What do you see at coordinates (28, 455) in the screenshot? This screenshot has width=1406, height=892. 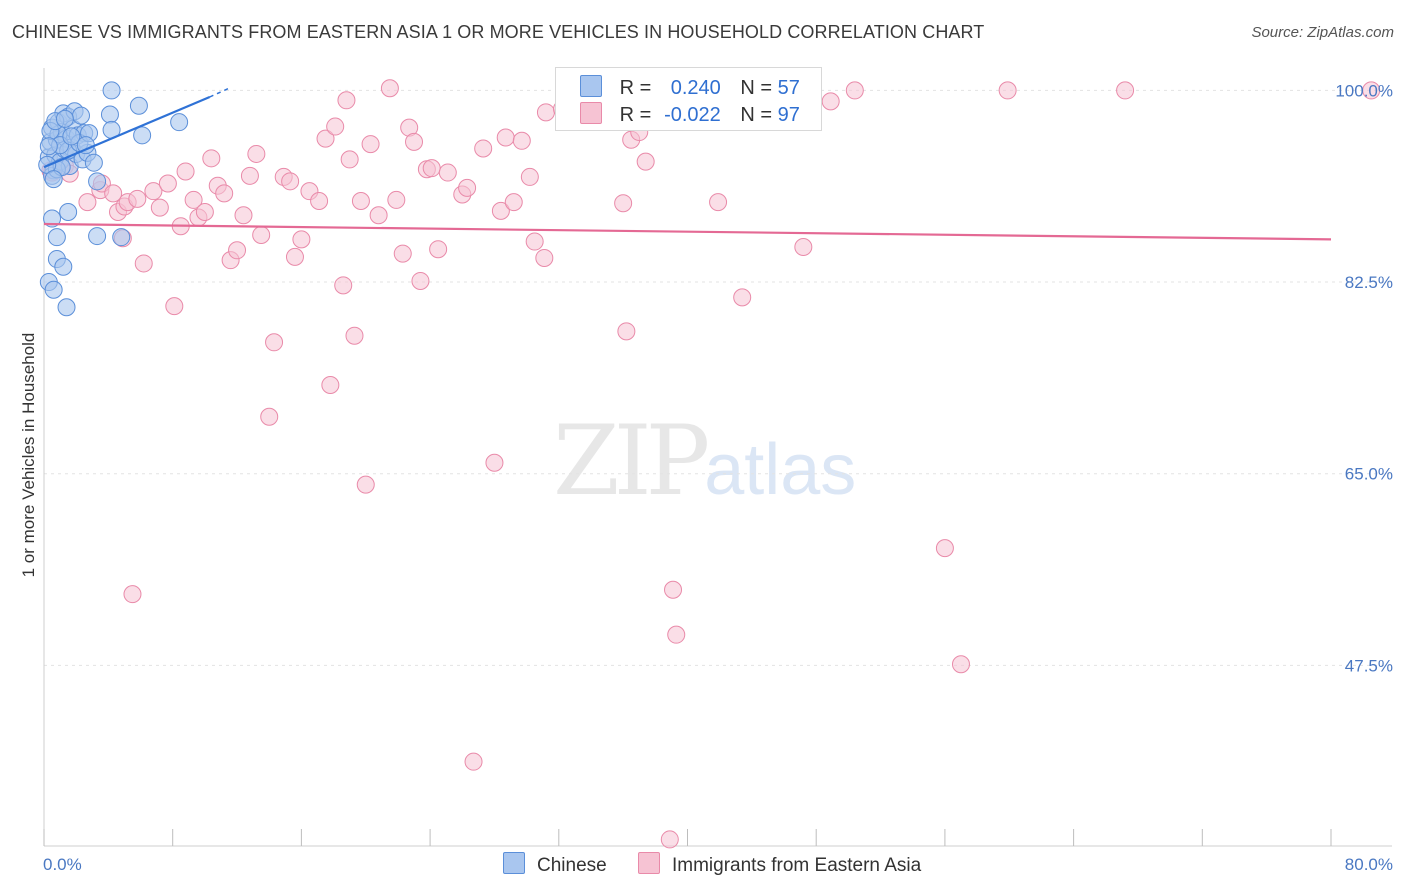 I see `y-axis-label: 1 or more Vehicles in Household` at bounding box center [28, 455].